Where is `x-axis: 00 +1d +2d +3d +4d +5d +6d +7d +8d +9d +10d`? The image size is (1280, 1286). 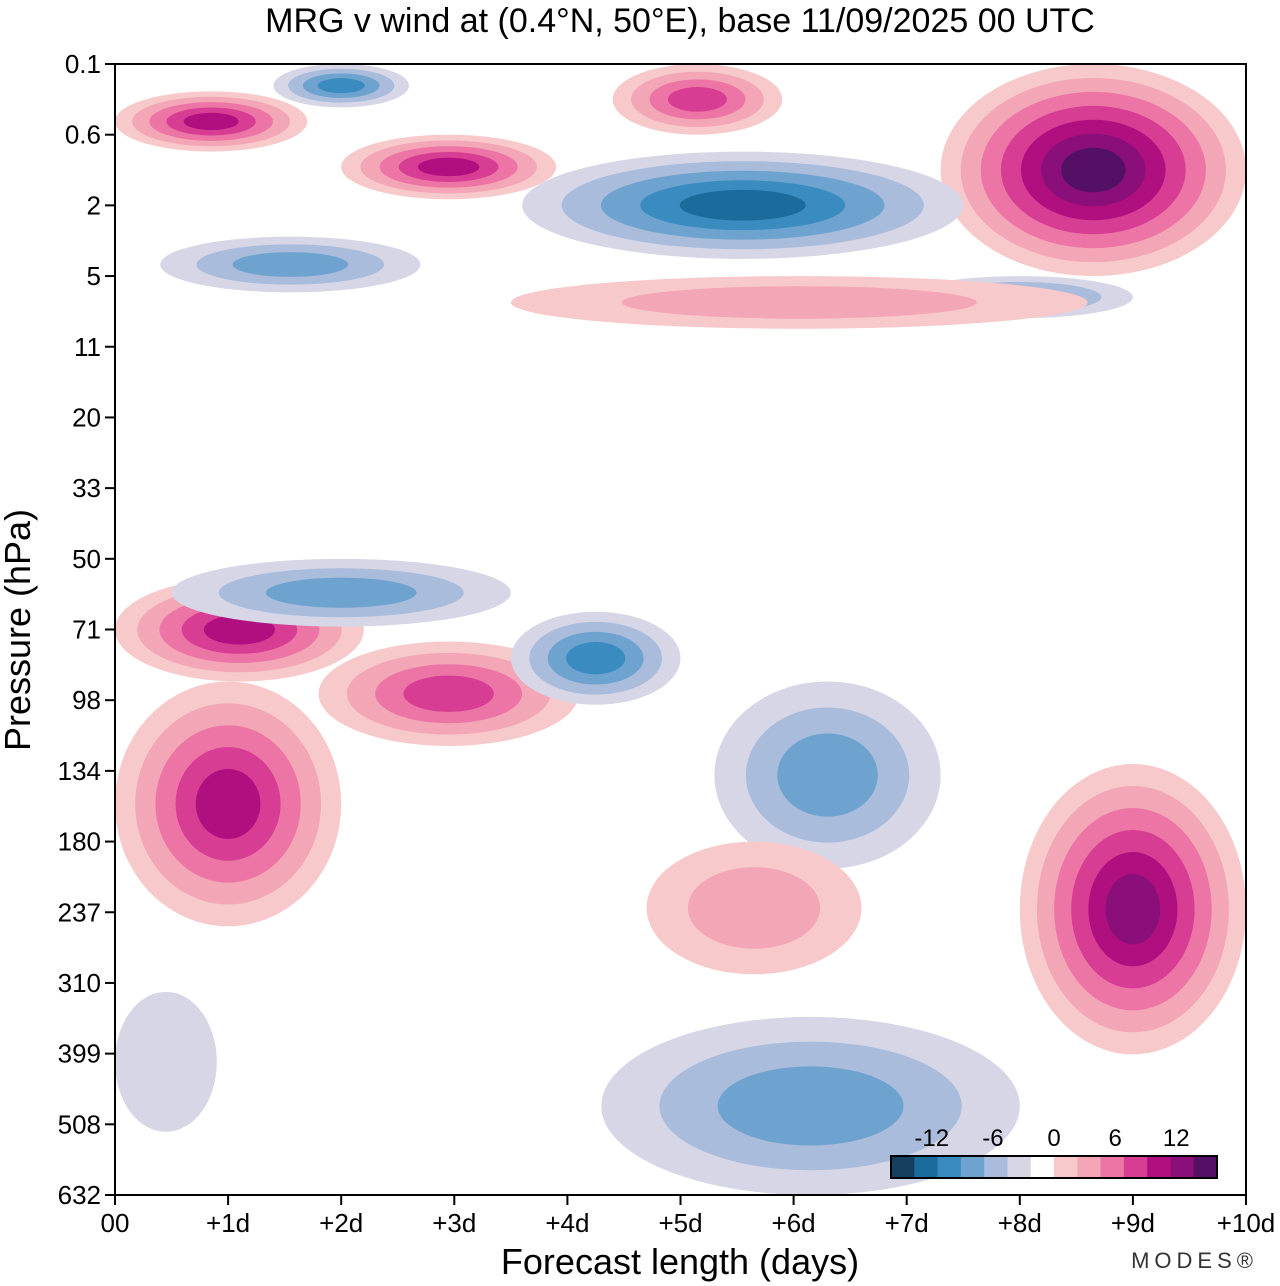 x-axis: 00 +1d +2d +3d +4d +5d +6d +7d +8d +9d +10d is located at coordinates (688, 1216).